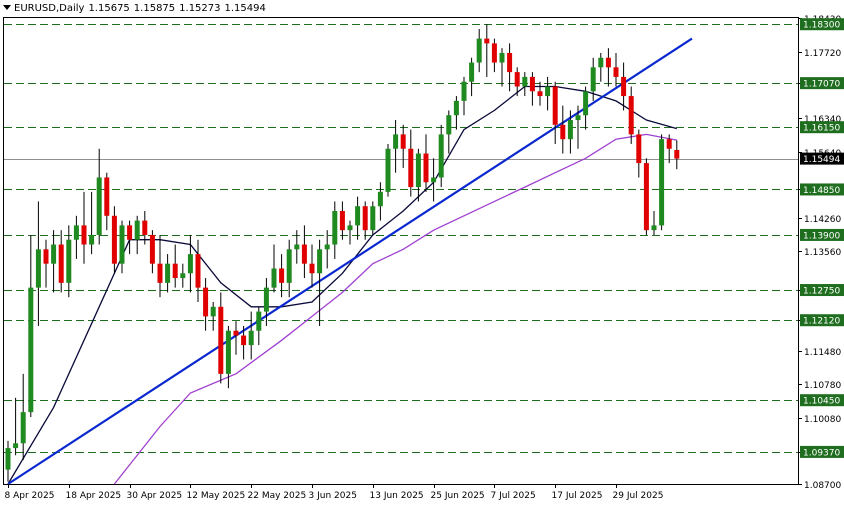  What do you see at coordinates (821, 402) in the screenshot?
I see `level-label: 1.10450` at bounding box center [821, 402].